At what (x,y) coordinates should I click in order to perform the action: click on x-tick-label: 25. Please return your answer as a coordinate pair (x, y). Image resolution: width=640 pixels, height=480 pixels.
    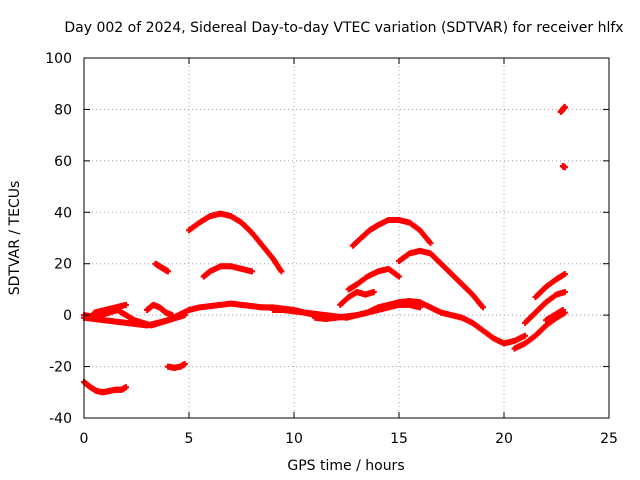
    Looking at the image, I should click on (609, 439).